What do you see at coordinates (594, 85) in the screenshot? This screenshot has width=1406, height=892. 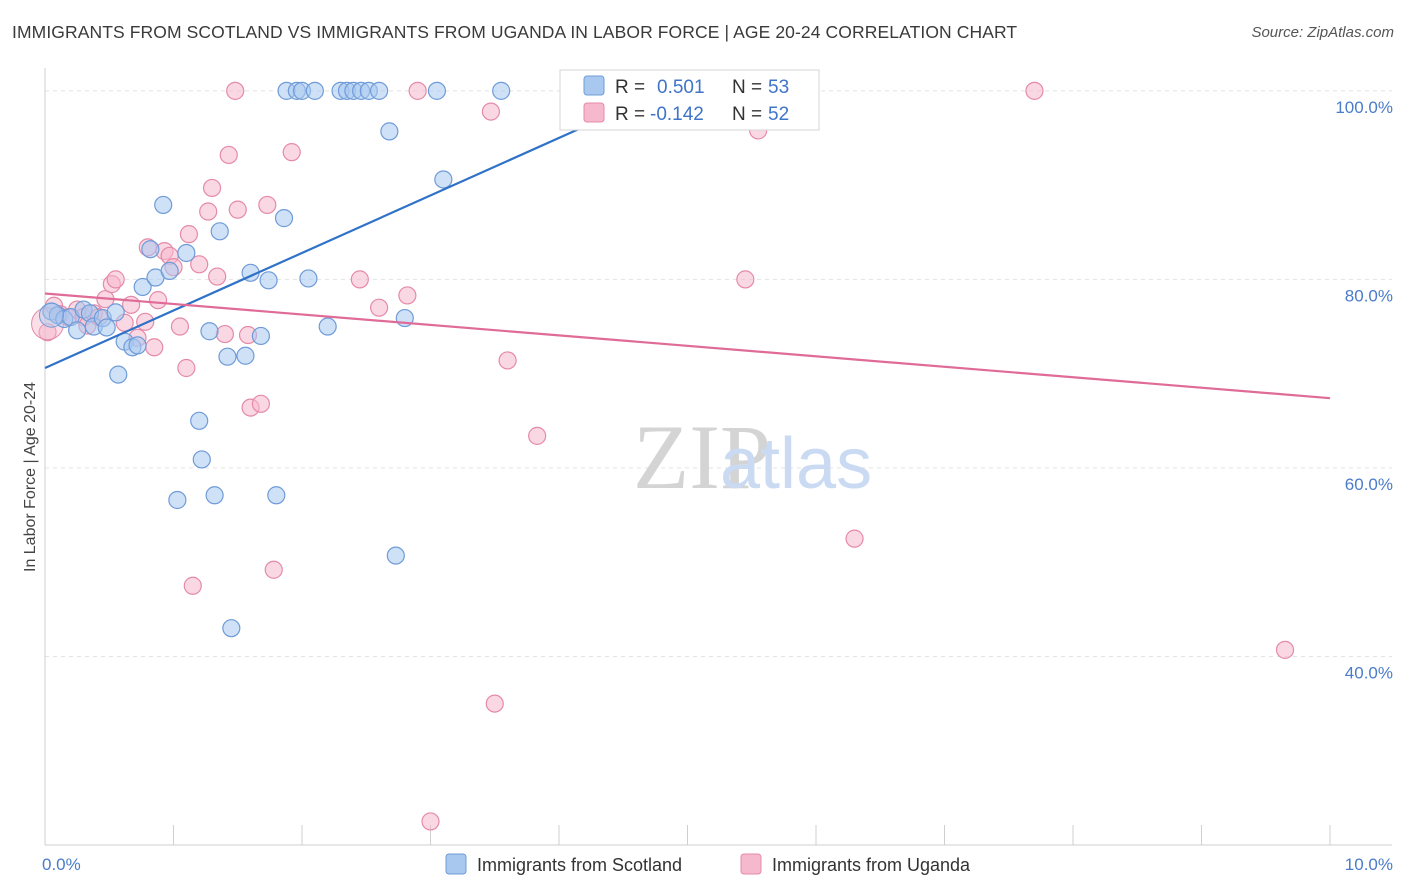 I see `scotland-swatch` at bounding box center [594, 85].